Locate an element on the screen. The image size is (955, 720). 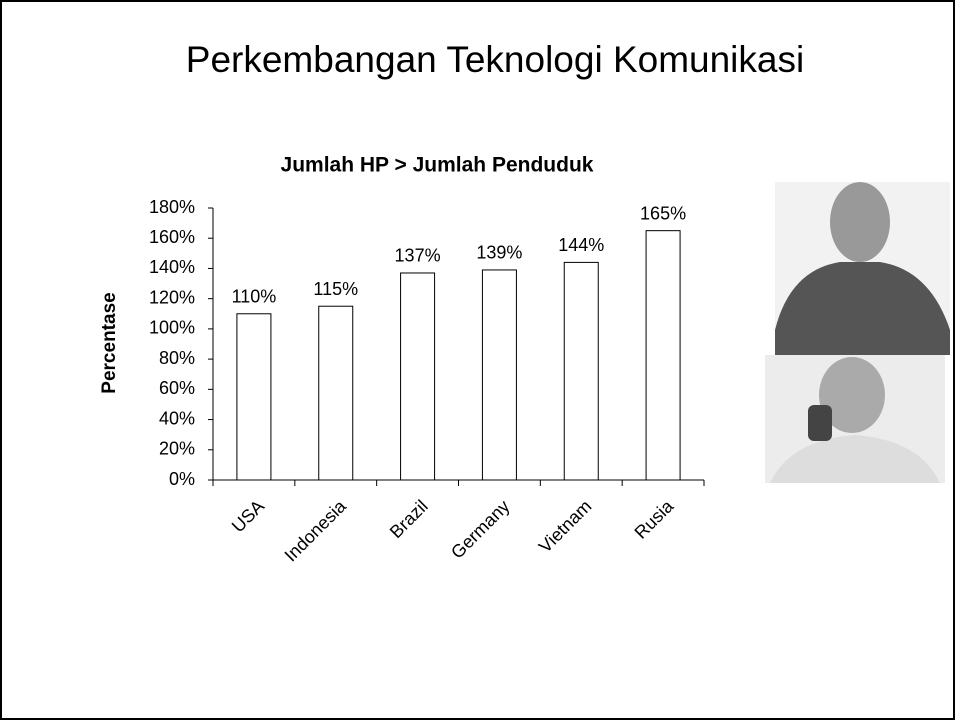
y-tick-label: 80% is located at coordinates (177, 358).